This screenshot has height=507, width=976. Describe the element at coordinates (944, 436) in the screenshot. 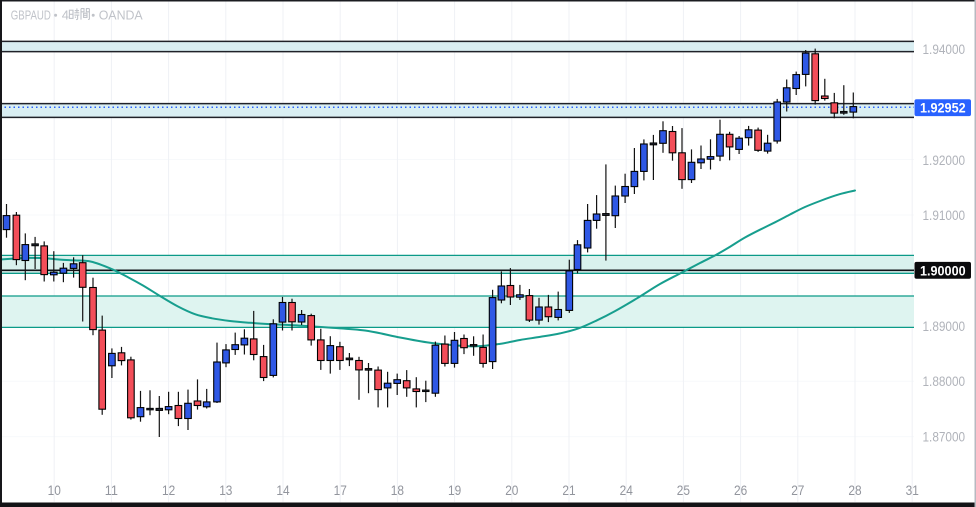

I see `svg-text: 1.87000` at that location.